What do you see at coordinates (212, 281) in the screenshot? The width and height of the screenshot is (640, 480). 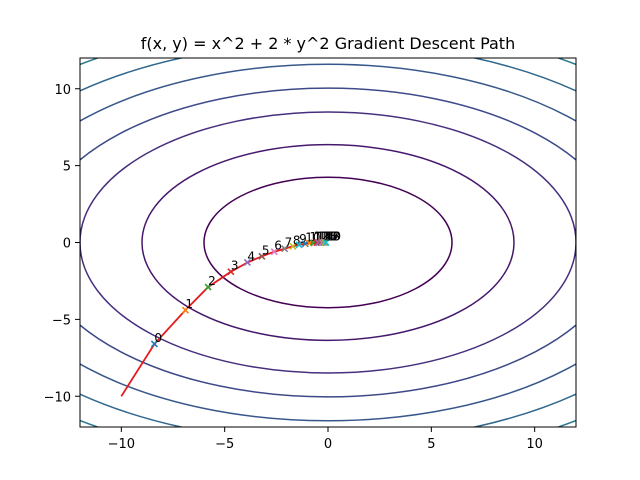 I see `step-label-2: 2` at bounding box center [212, 281].